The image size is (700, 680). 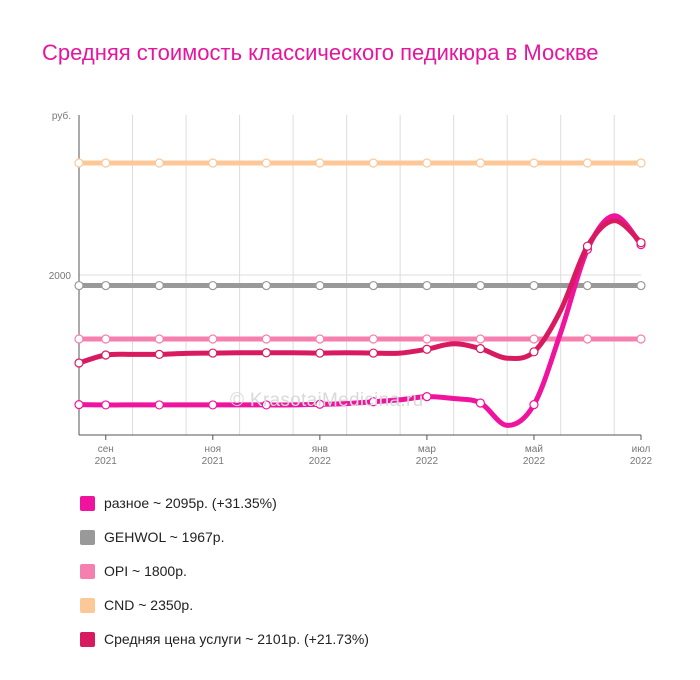 I want to click on legend-item-gehwol: GEHWOL ~ 1967р., so click(x=224, y=537).